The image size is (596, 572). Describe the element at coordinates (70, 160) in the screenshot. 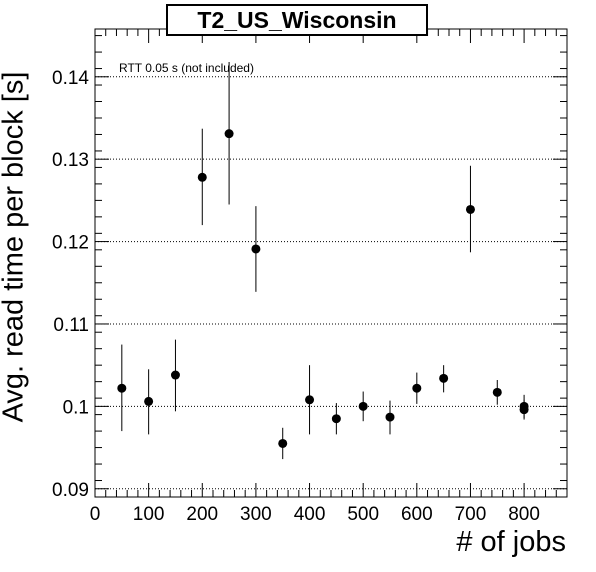

I see `y-tick-label: 0.13` at that location.